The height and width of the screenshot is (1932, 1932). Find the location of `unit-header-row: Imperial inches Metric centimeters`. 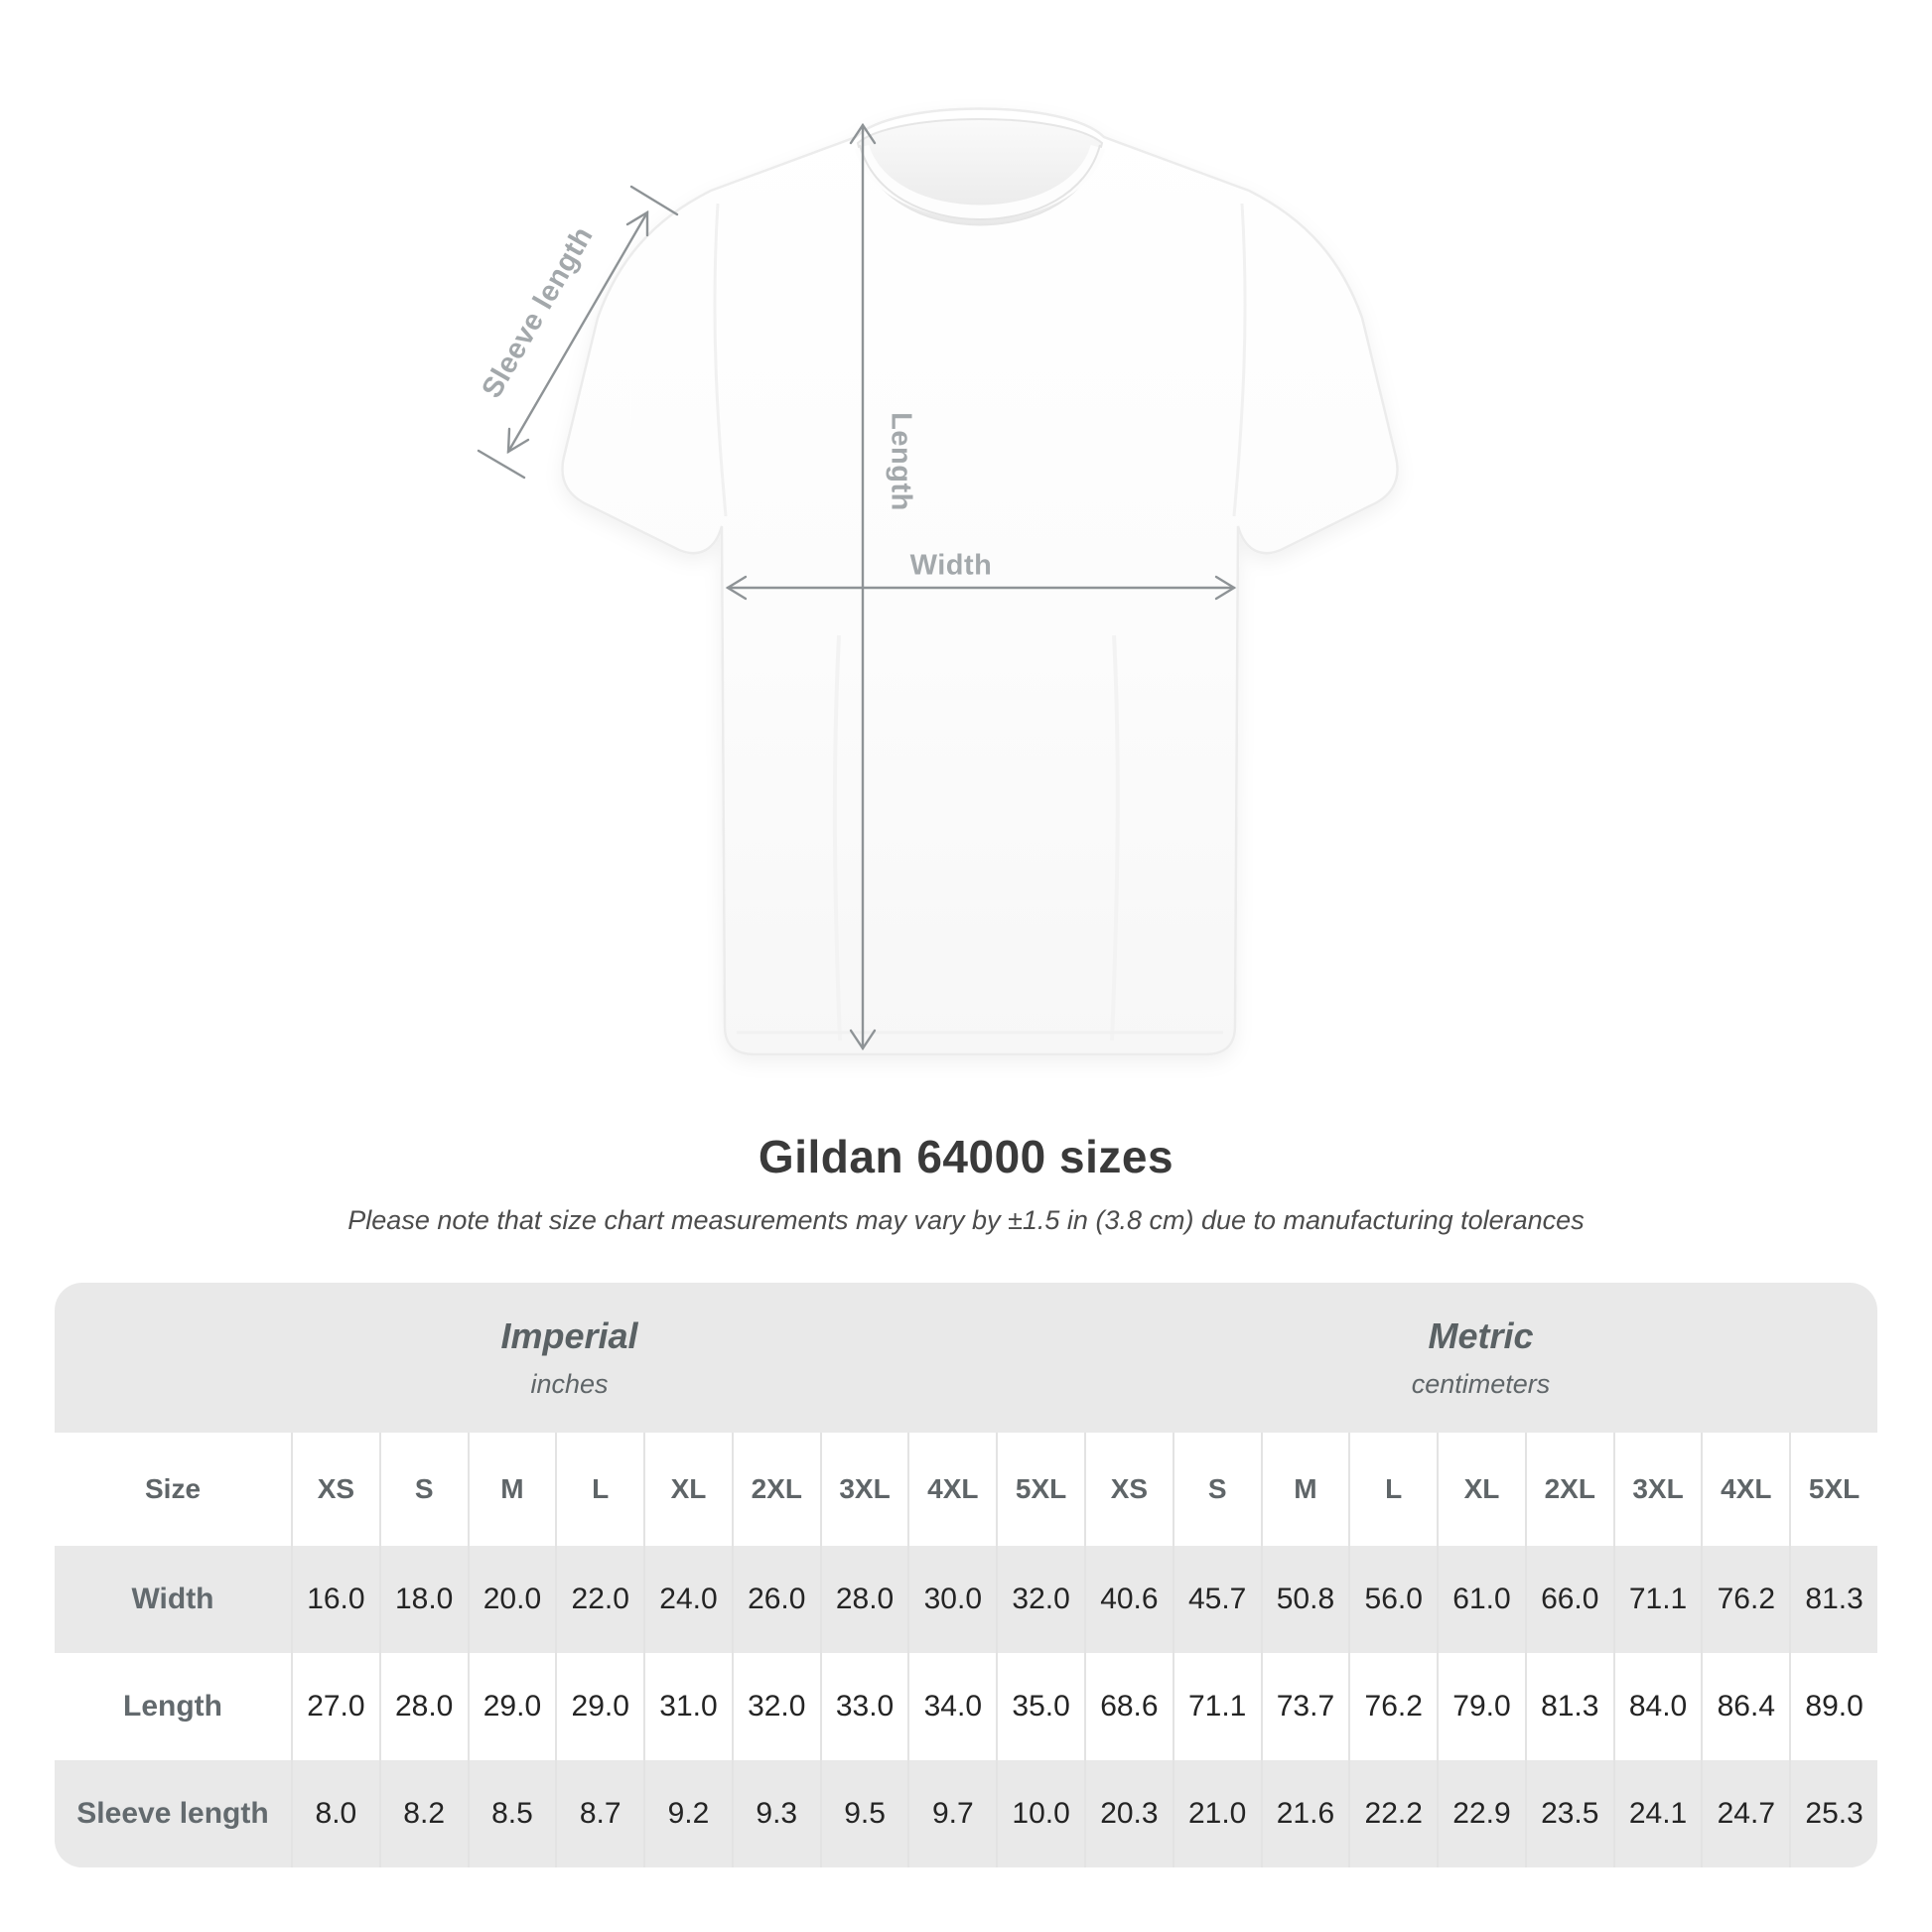

unit-header-row: Imperial inches Metric centimeters is located at coordinates (966, 1358).